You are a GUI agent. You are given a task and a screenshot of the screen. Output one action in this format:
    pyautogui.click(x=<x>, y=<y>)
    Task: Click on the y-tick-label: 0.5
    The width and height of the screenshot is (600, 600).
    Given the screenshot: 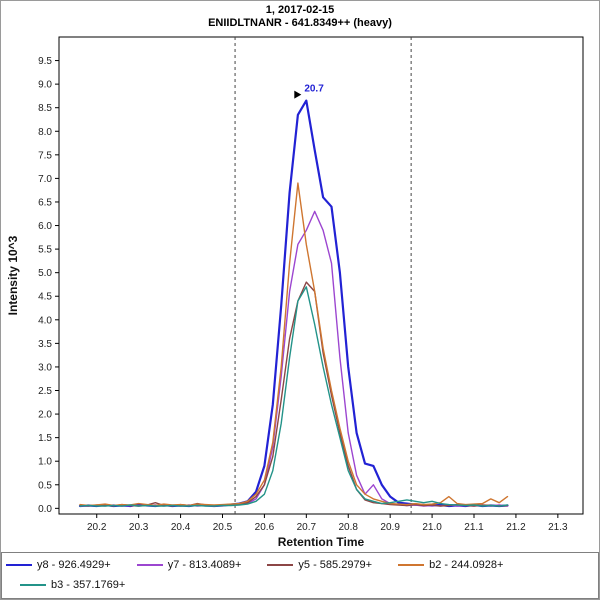 What is the action you would take?
    pyautogui.click(x=45, y=485)
    